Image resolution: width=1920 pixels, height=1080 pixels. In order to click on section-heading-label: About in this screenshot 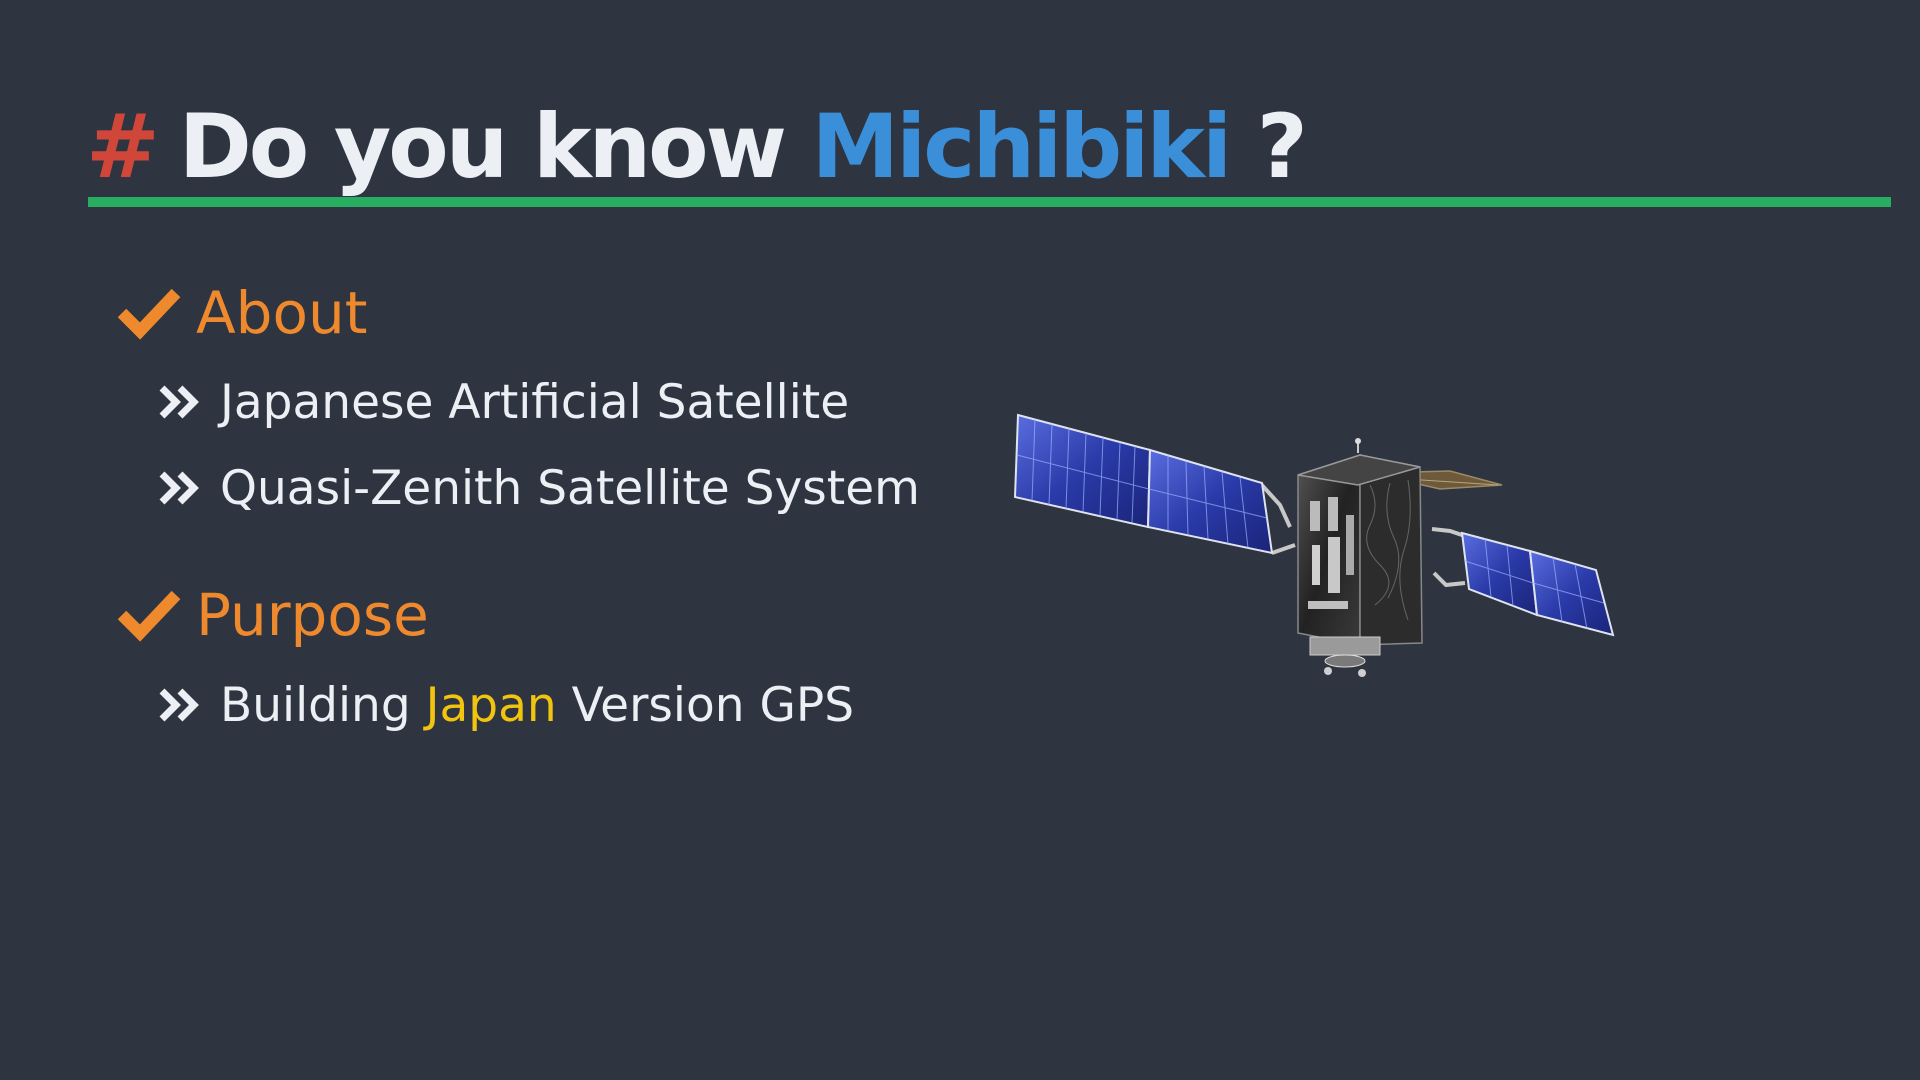, I will do `click(282, 313)`.